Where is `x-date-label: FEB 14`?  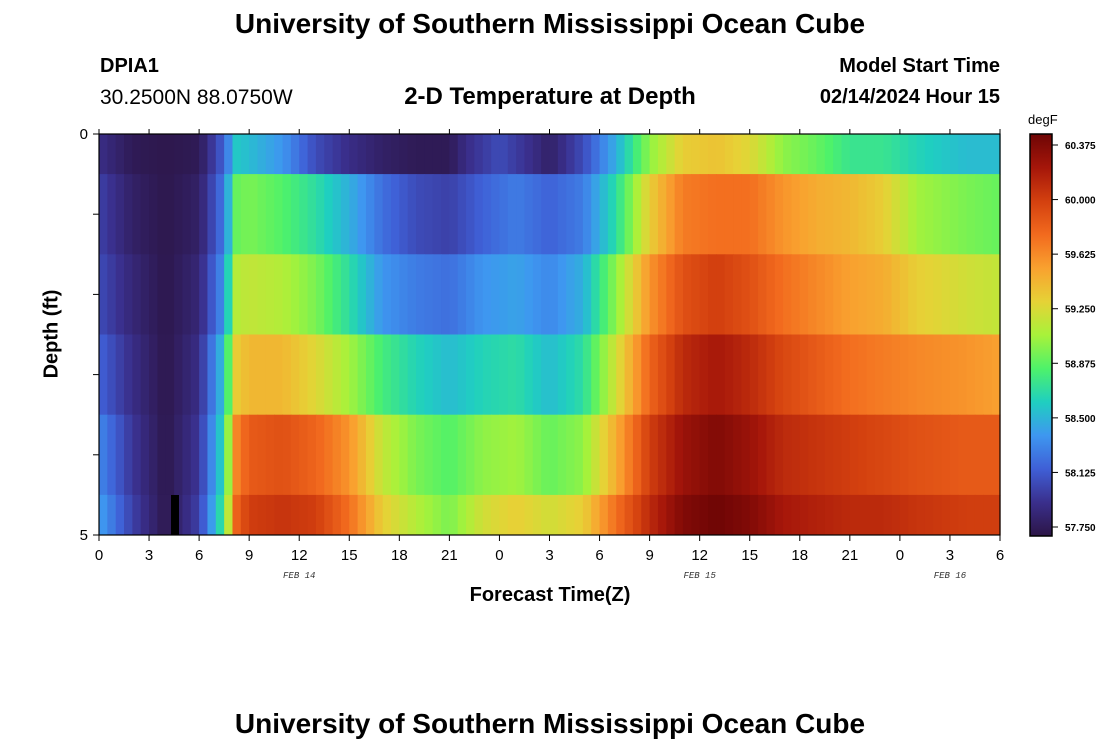 x-date-label: FEB 14 is located at coordinates (299, 576).